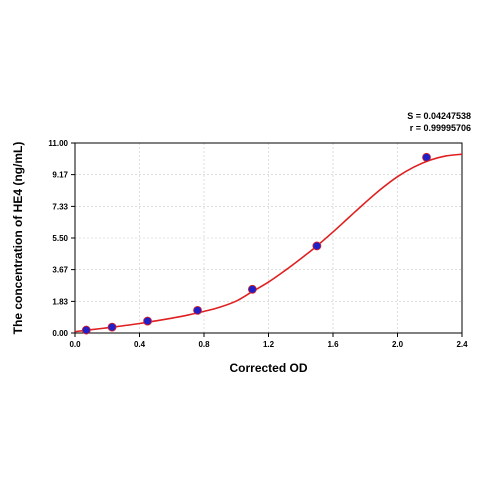 This screenshot has width=480, height=480. I want to click on r-value: r = 0.99995706, so click(440, 128).